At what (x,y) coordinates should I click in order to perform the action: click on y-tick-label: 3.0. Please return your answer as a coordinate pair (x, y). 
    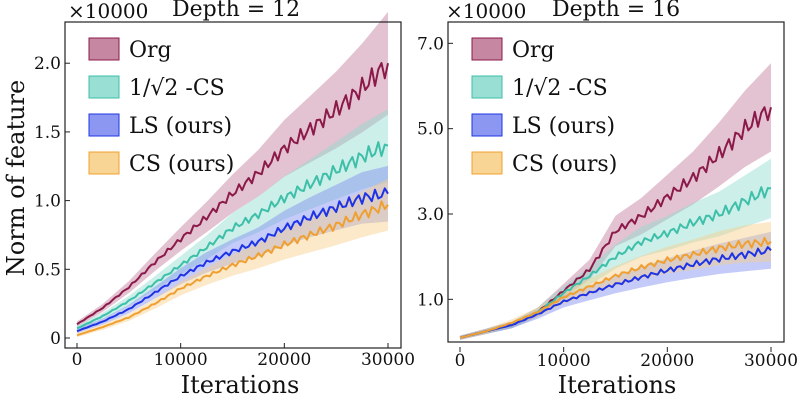
    Looking at the image, I should click on (430, 215).